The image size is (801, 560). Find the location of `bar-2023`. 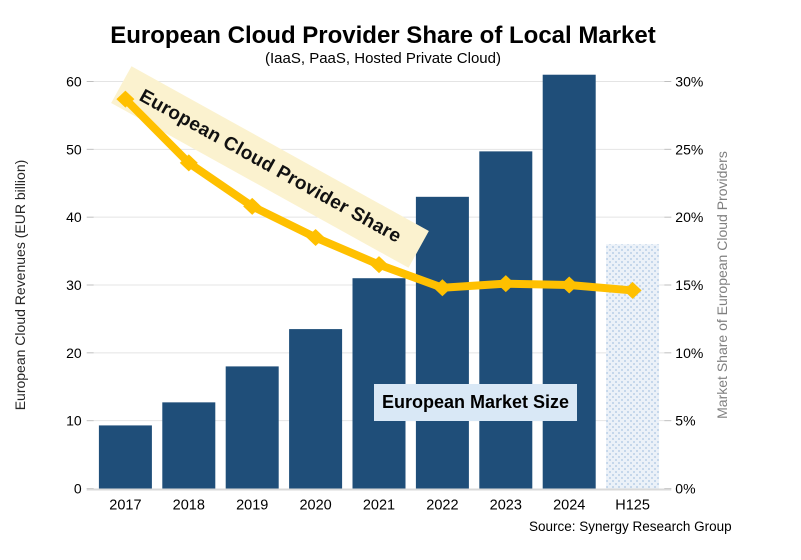

bar-2023 is located at coordinates (506, 320).